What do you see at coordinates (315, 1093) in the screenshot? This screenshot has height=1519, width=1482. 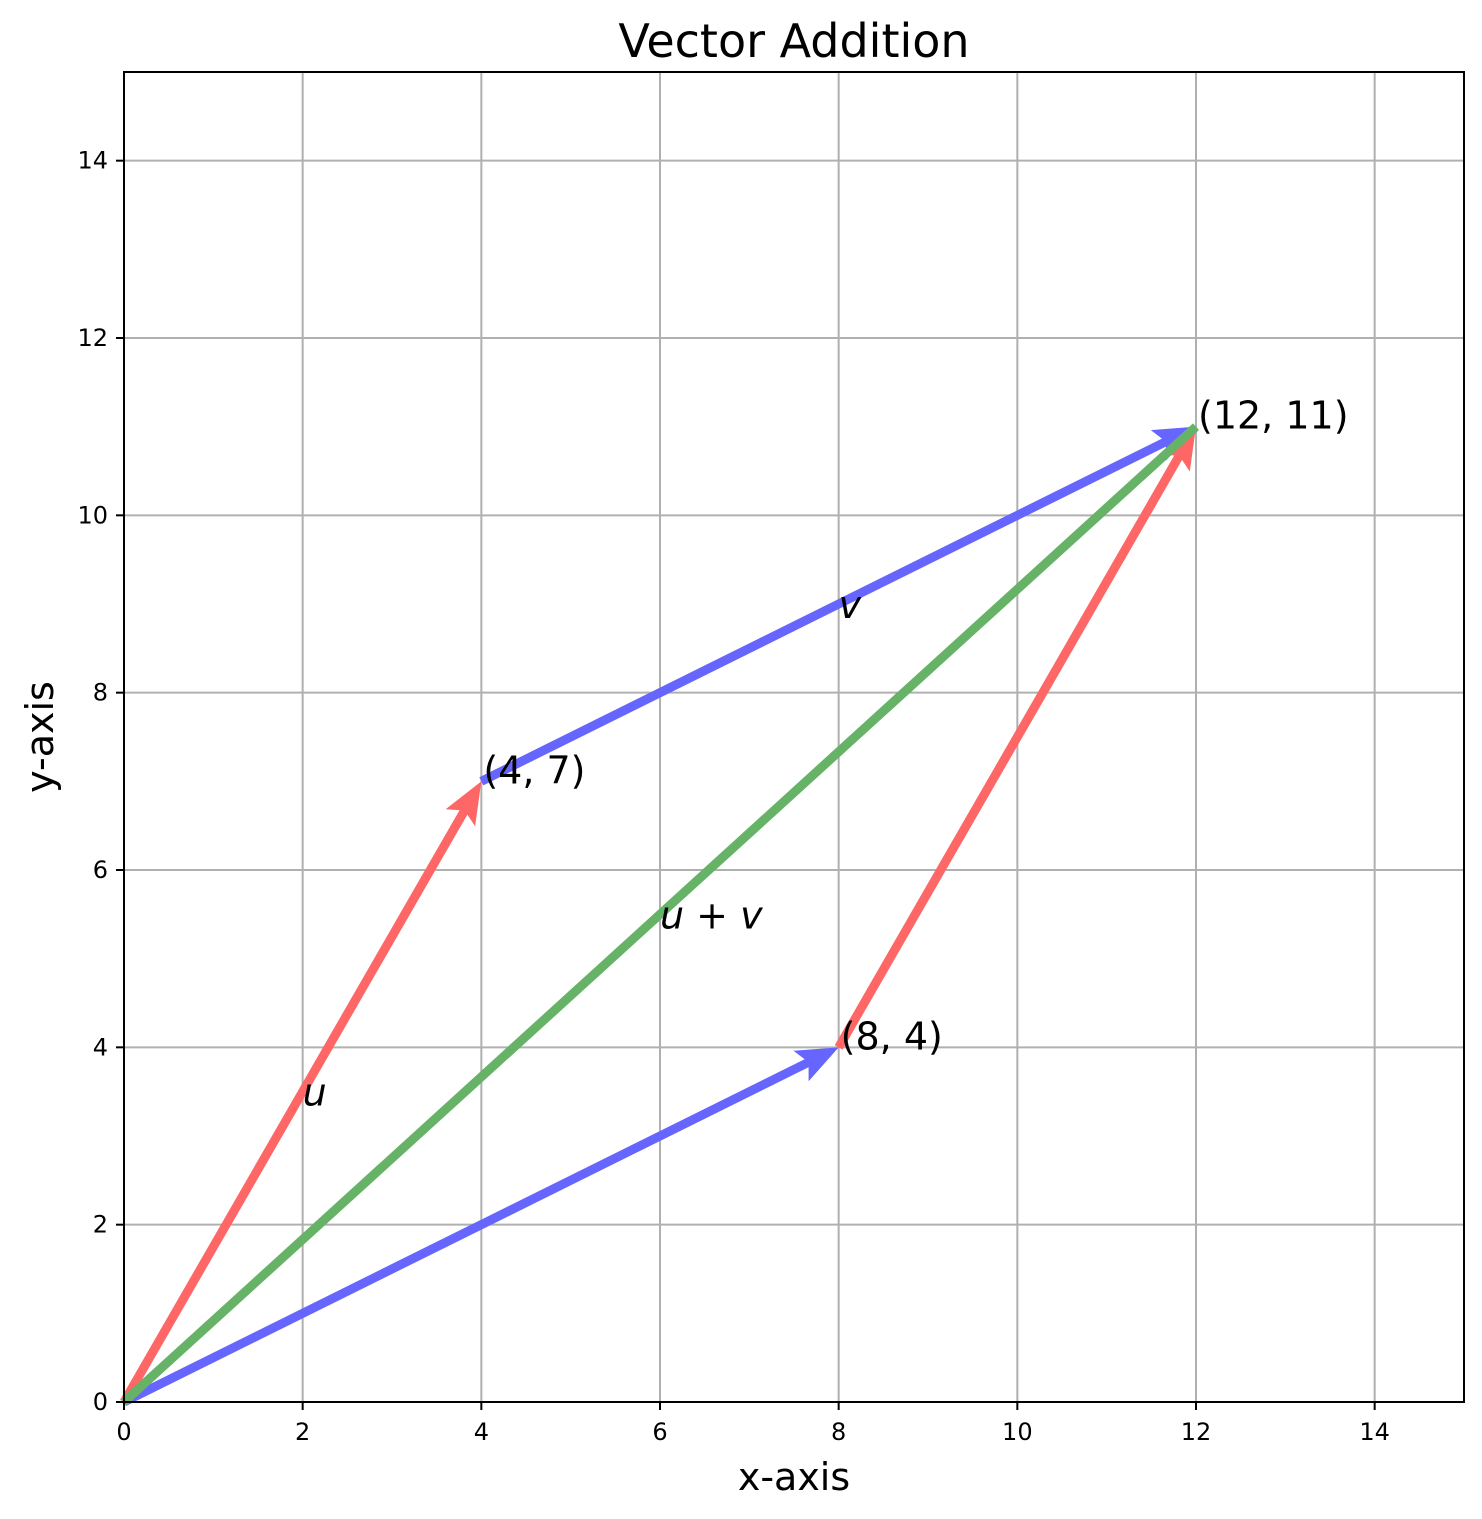 I see `vector-label: u` at bounding box center [315, 1093].